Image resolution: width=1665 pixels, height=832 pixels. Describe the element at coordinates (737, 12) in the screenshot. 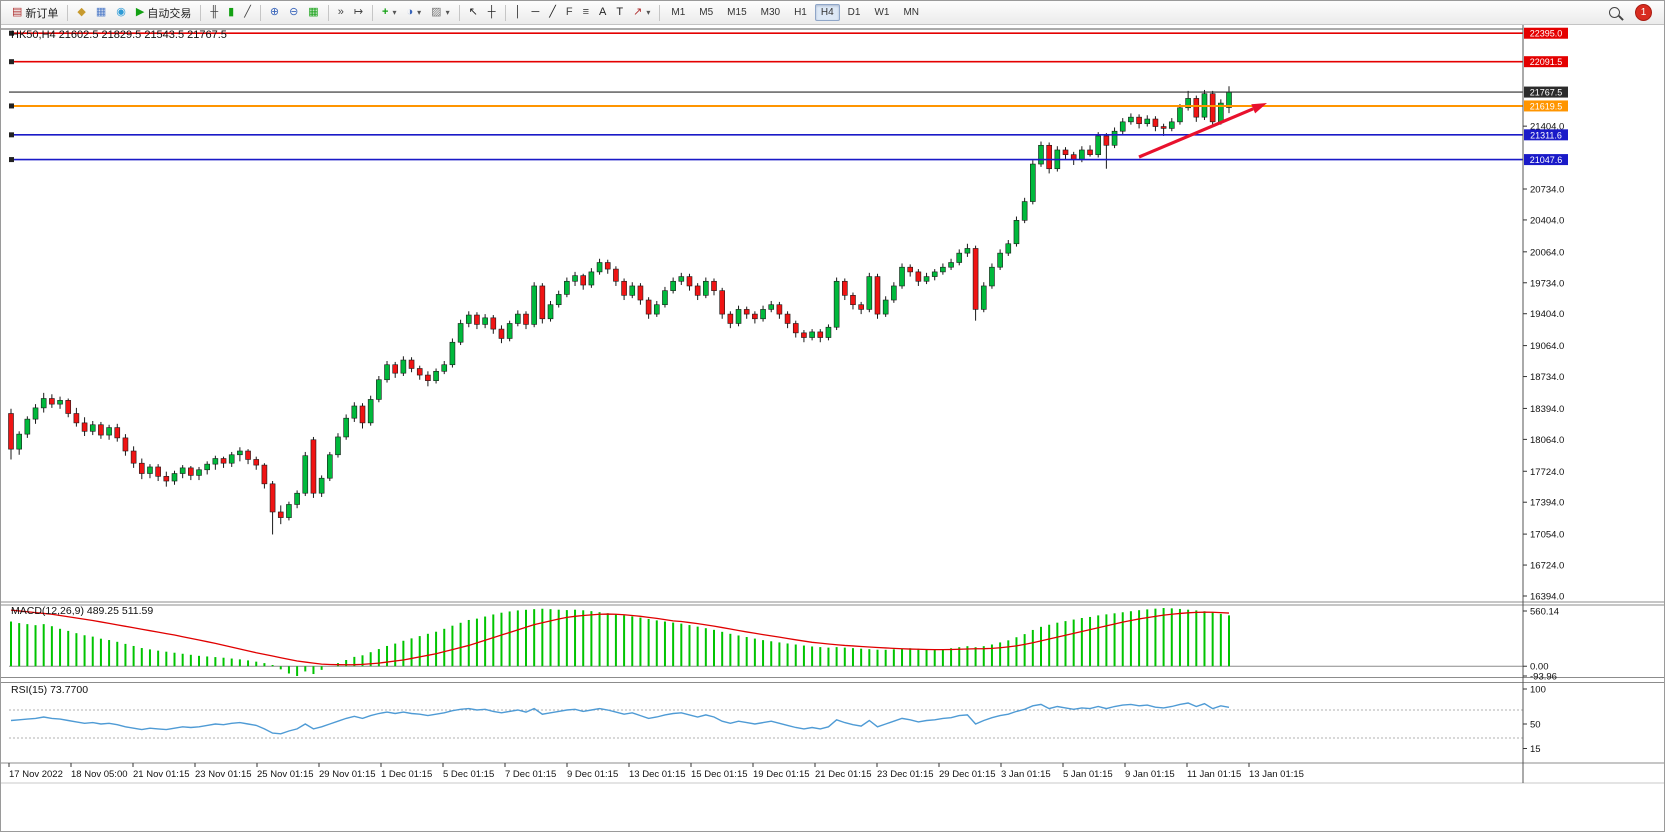

I see `timeframe-m15-button: M15` at that location.